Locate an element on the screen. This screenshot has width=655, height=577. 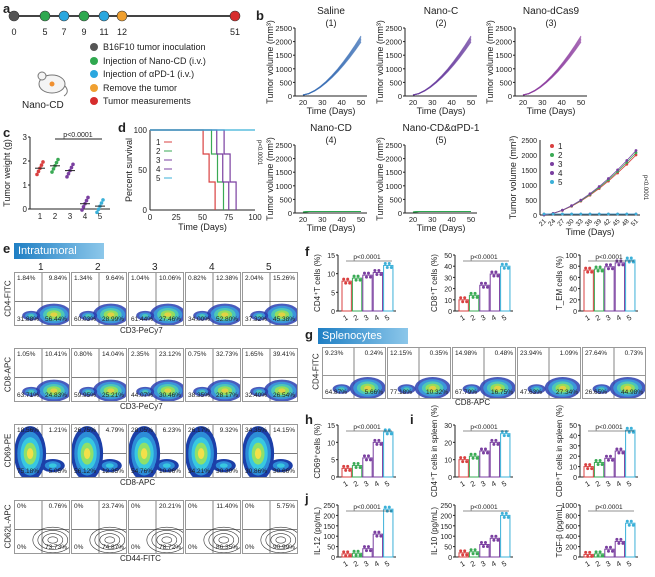
quadrant-value: 10.06% is located at coordinates (169, 278).